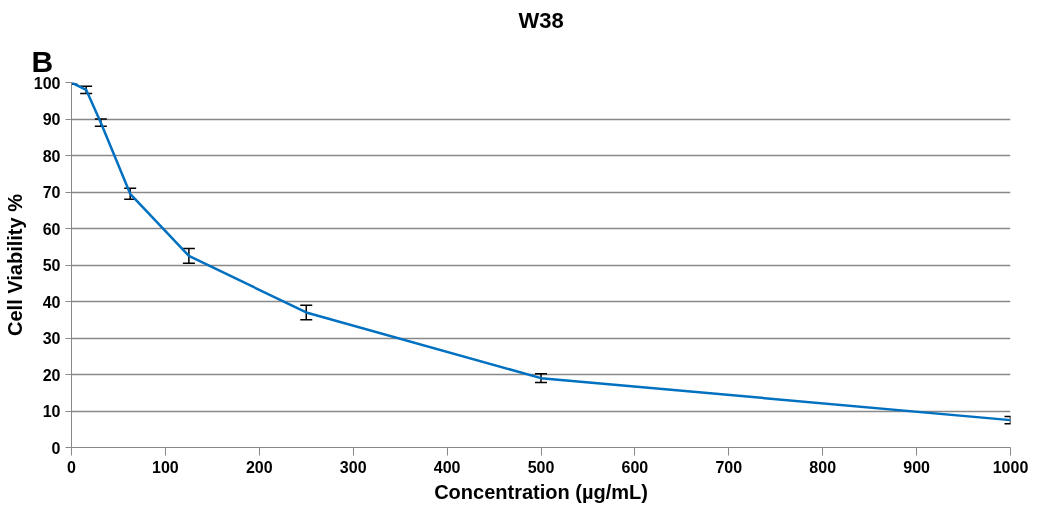 The image size is (1062, 515). I want to click on y-tick-label: 90, so click(51, 119).